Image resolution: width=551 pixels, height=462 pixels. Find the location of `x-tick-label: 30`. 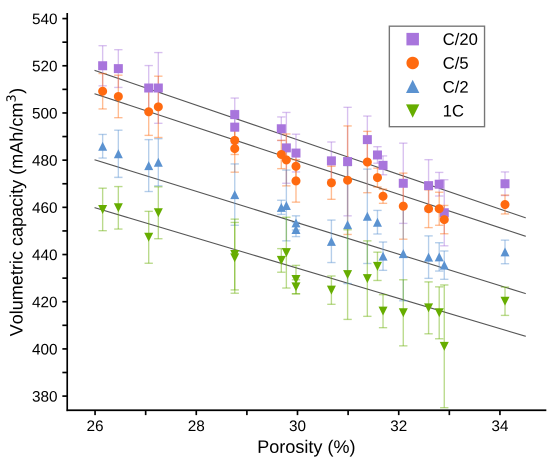

x-tick-label: 30 is located at coordinates (298, 426).